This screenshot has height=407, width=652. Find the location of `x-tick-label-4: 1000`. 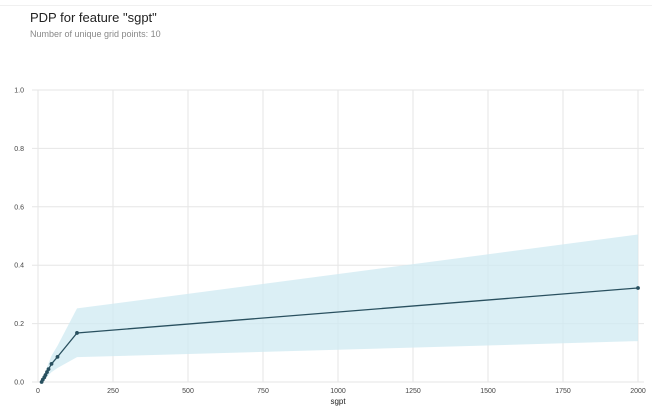

x-tick-label-4: 1000 is located at coordinates (338, 391).